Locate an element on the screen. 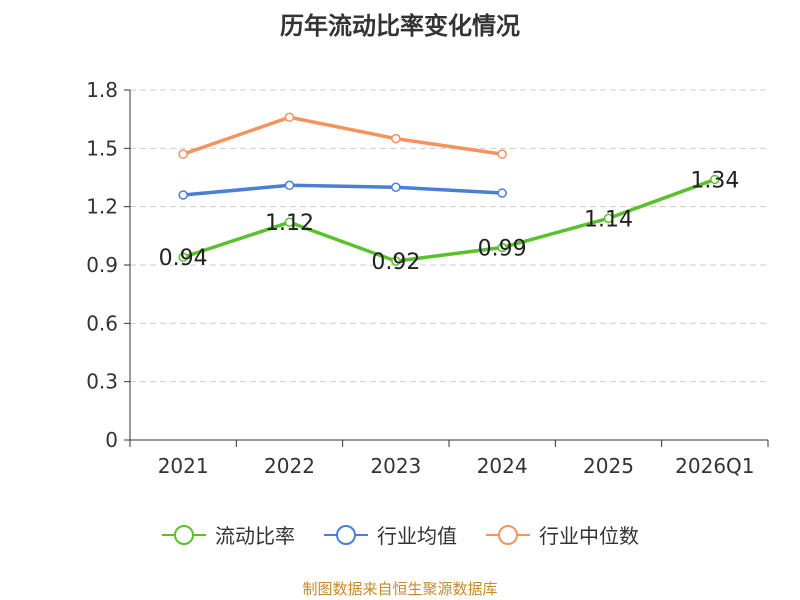  legend-label-industry-average: 行业均值 is located at coordinates (417, 536).